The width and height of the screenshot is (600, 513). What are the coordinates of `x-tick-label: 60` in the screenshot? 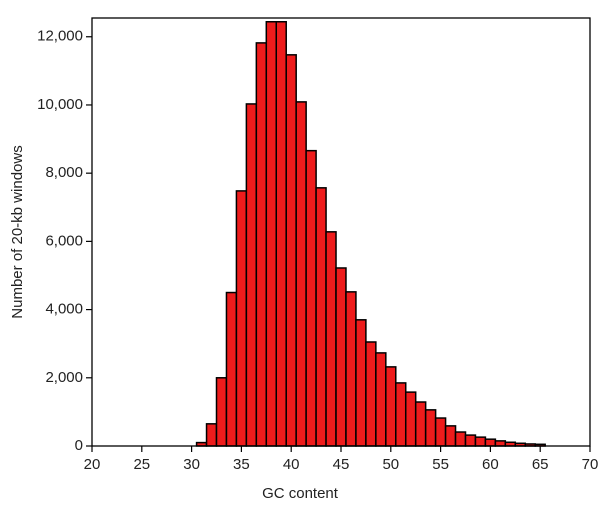 It's located at (490, 464).